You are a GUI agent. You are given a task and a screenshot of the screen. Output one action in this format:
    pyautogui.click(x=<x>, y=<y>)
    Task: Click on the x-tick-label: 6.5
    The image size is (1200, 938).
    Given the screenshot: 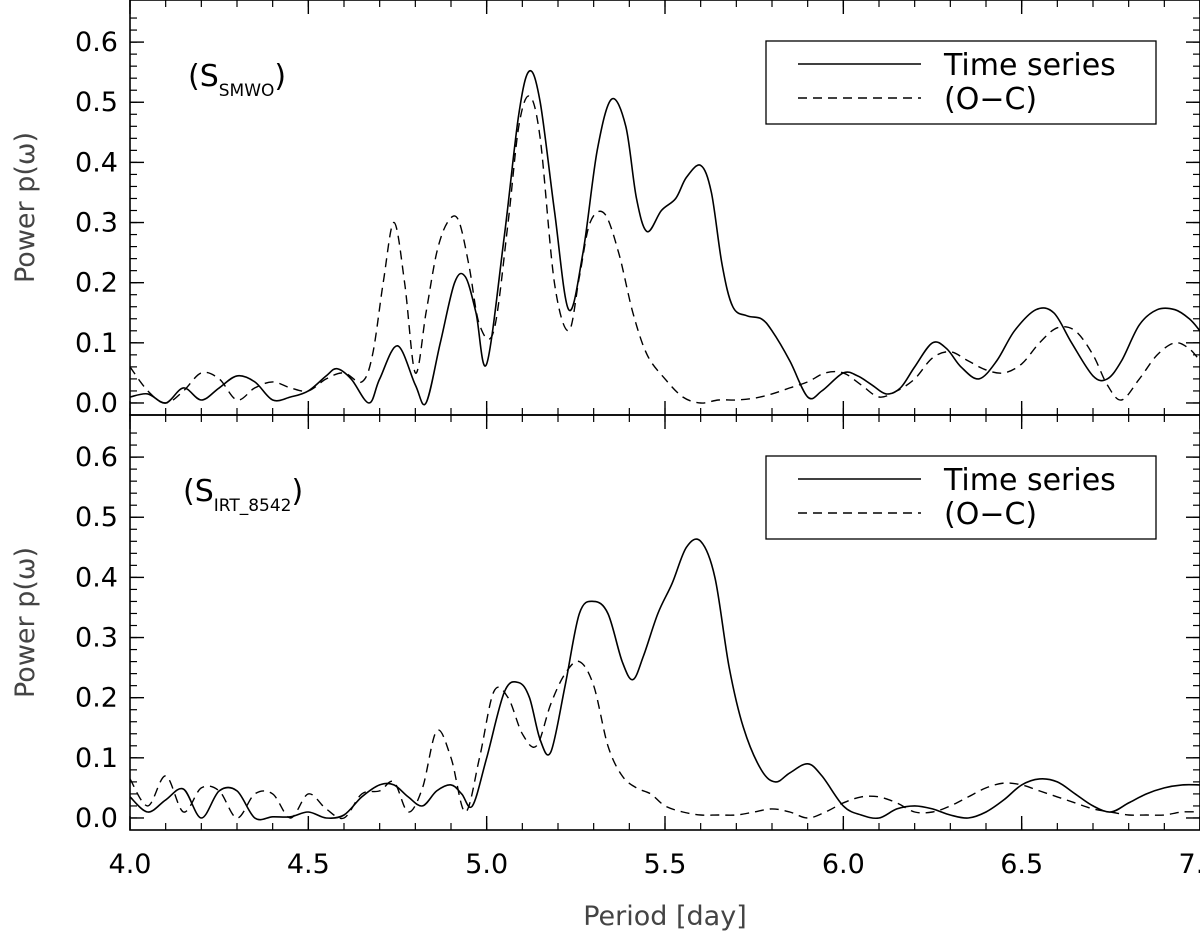 What is the action you would take?
    pyautogui.click(x=1021, y=864)
    